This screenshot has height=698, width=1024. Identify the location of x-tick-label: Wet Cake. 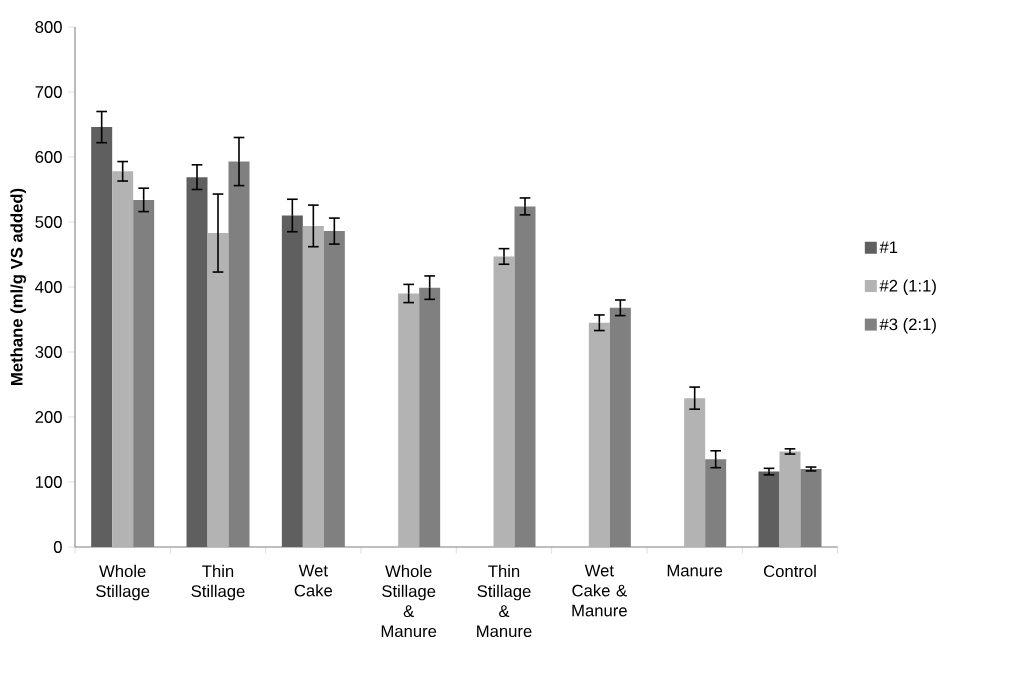
(313, 580).